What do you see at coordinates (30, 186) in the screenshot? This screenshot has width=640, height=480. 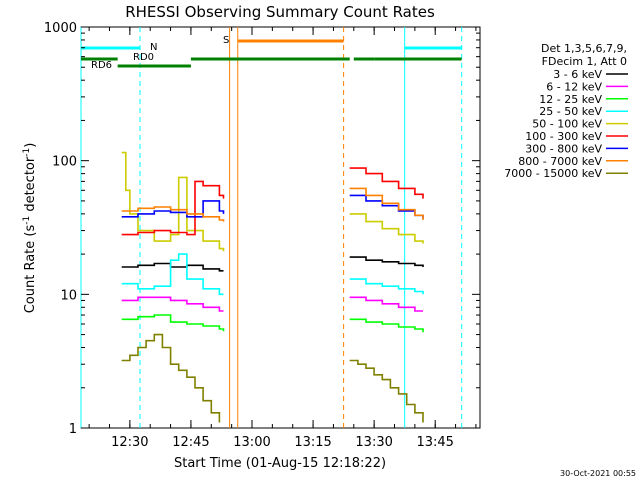 I see `y-label-mid: detector` at bounding box center [30, 186].